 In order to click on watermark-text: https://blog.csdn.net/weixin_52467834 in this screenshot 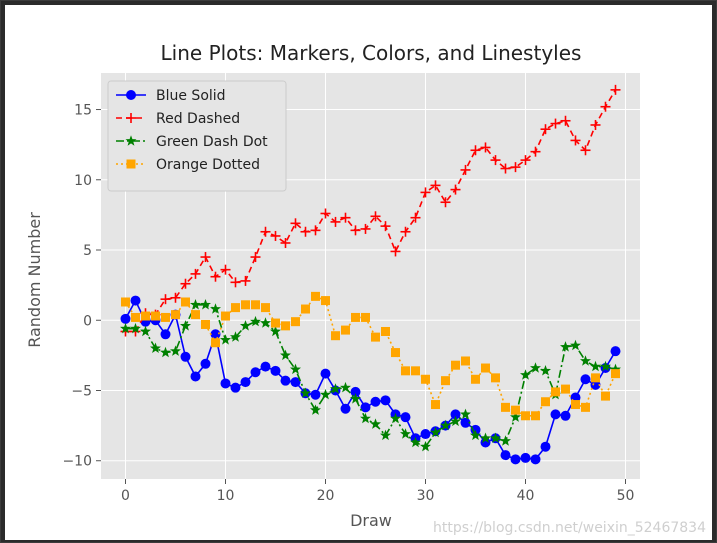, I will do `click(569, 528)`.